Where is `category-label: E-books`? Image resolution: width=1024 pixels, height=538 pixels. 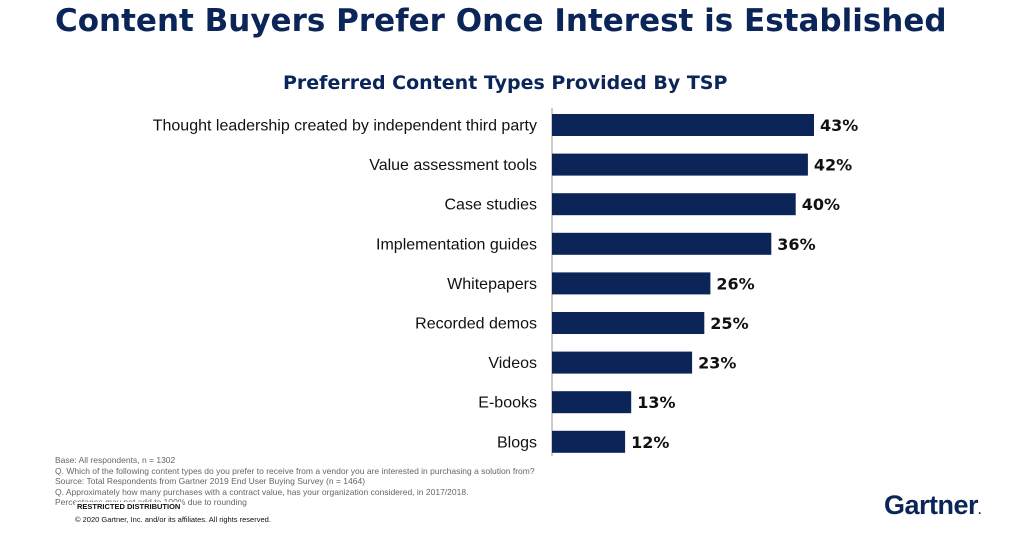 category-label: E-books is located at coordinates (507, 403).